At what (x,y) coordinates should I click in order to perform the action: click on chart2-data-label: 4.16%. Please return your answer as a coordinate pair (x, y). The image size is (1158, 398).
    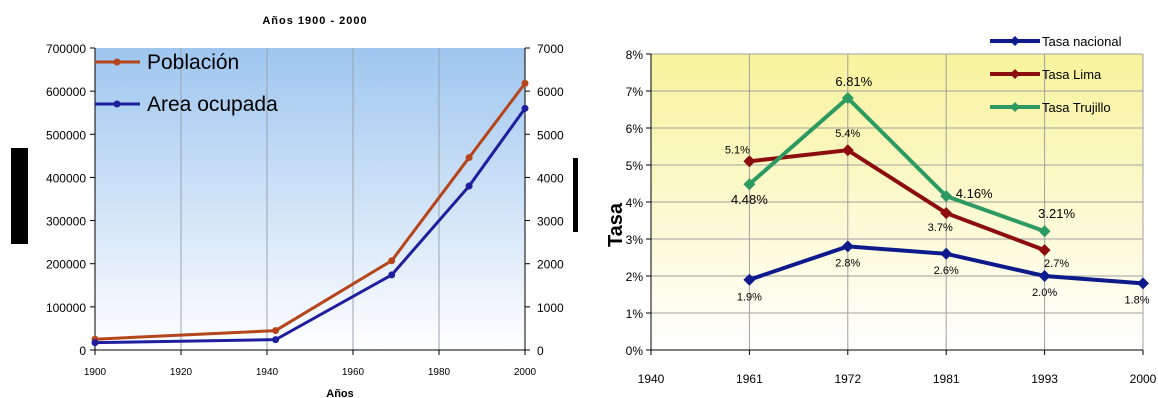
    Looking at the image, I should click on (974, 193).